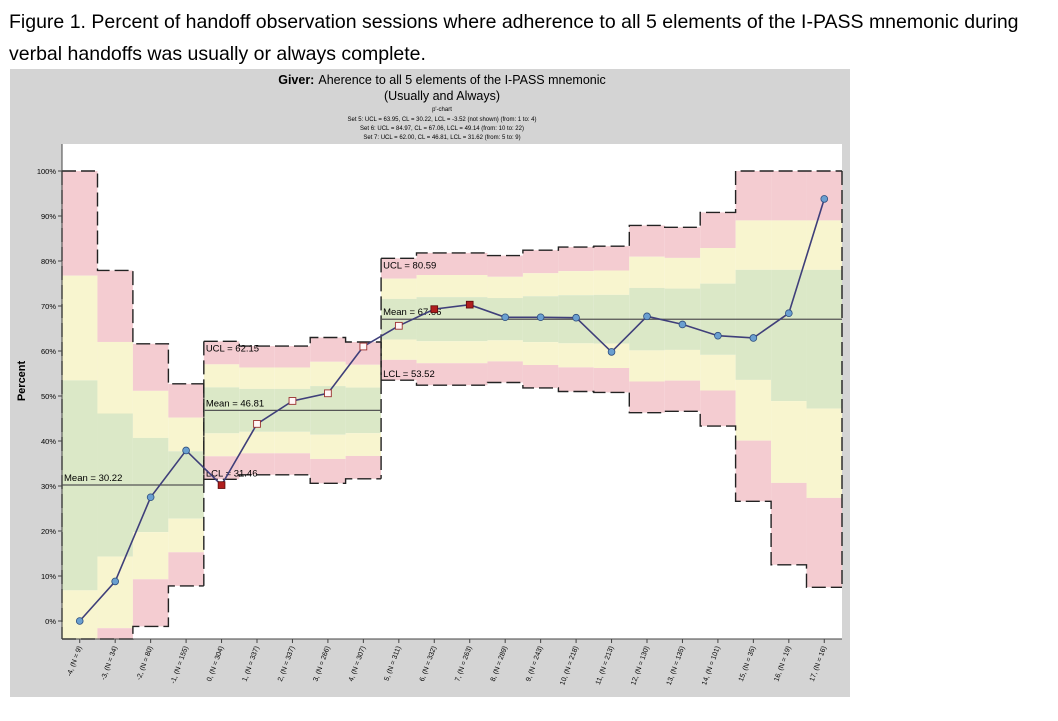 The width and height of the screenshot is (1058, 721). Describe the element at coordinates (48, 261) in the screenshot. I see `y-tick-label: 80%` at that location.